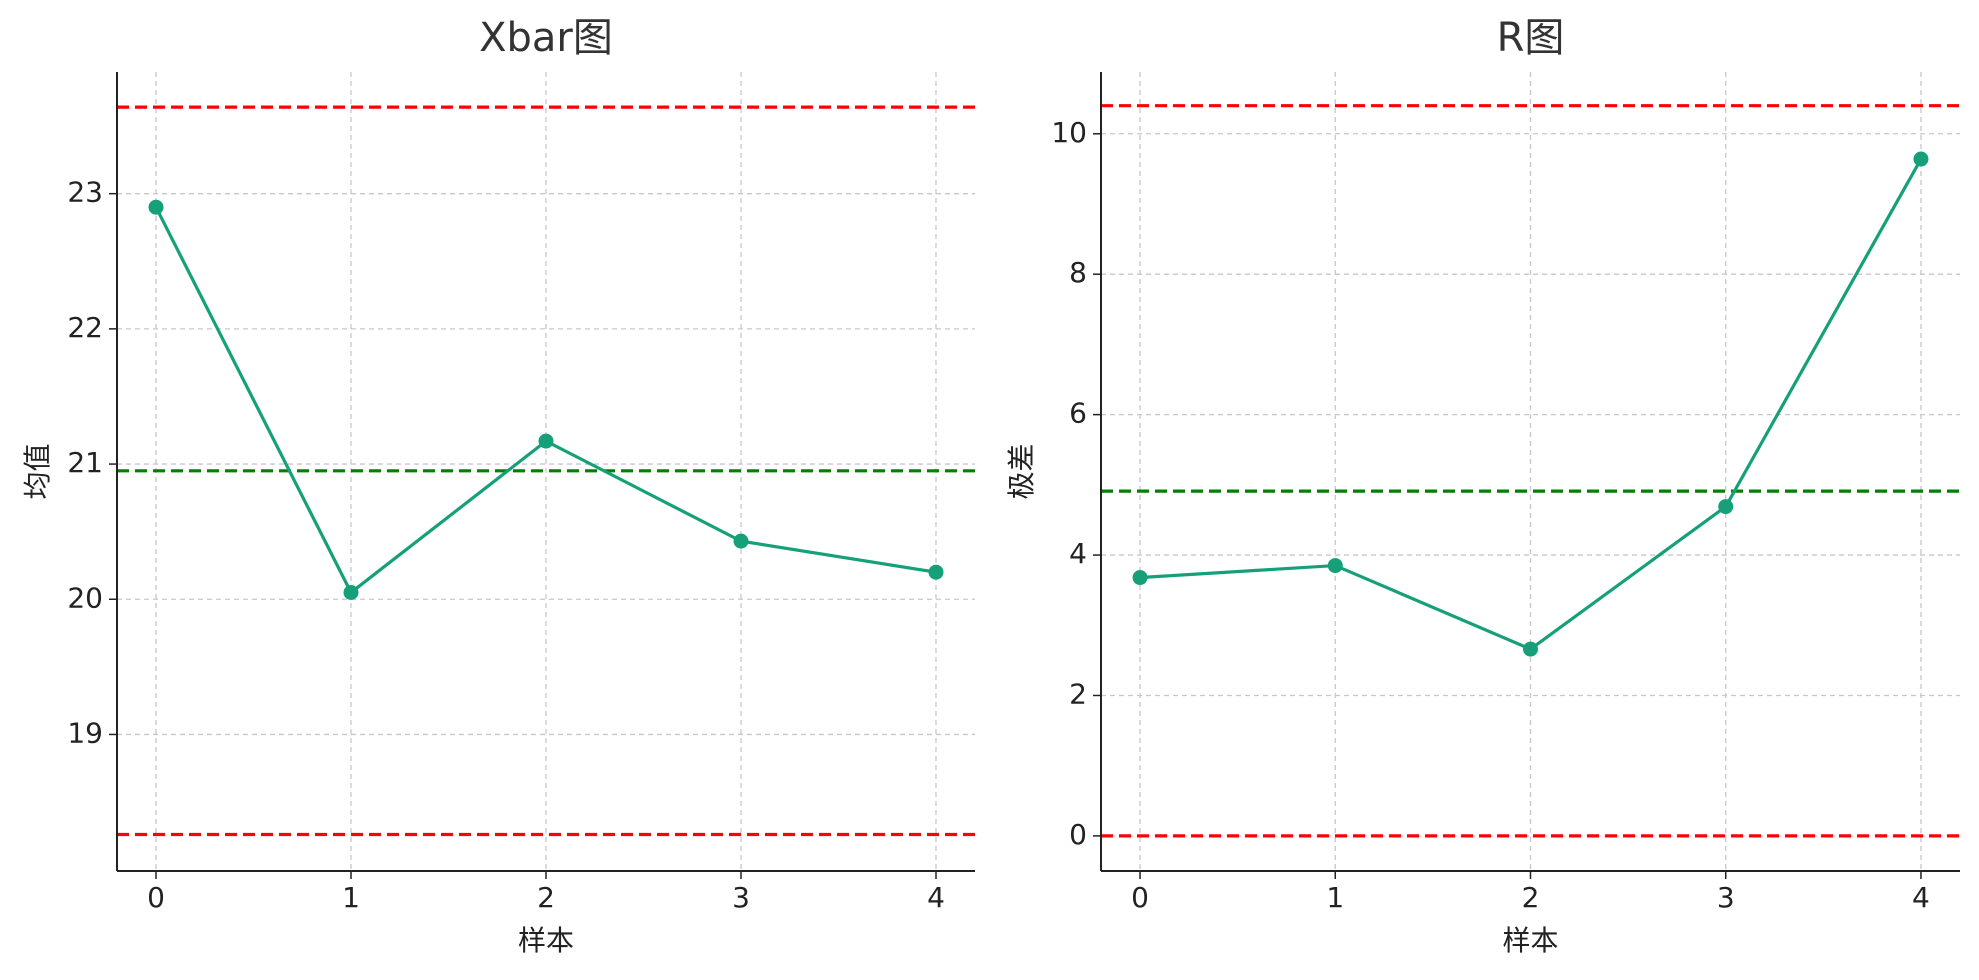  I want to click on chart-title: R图, so click(1531, 38).